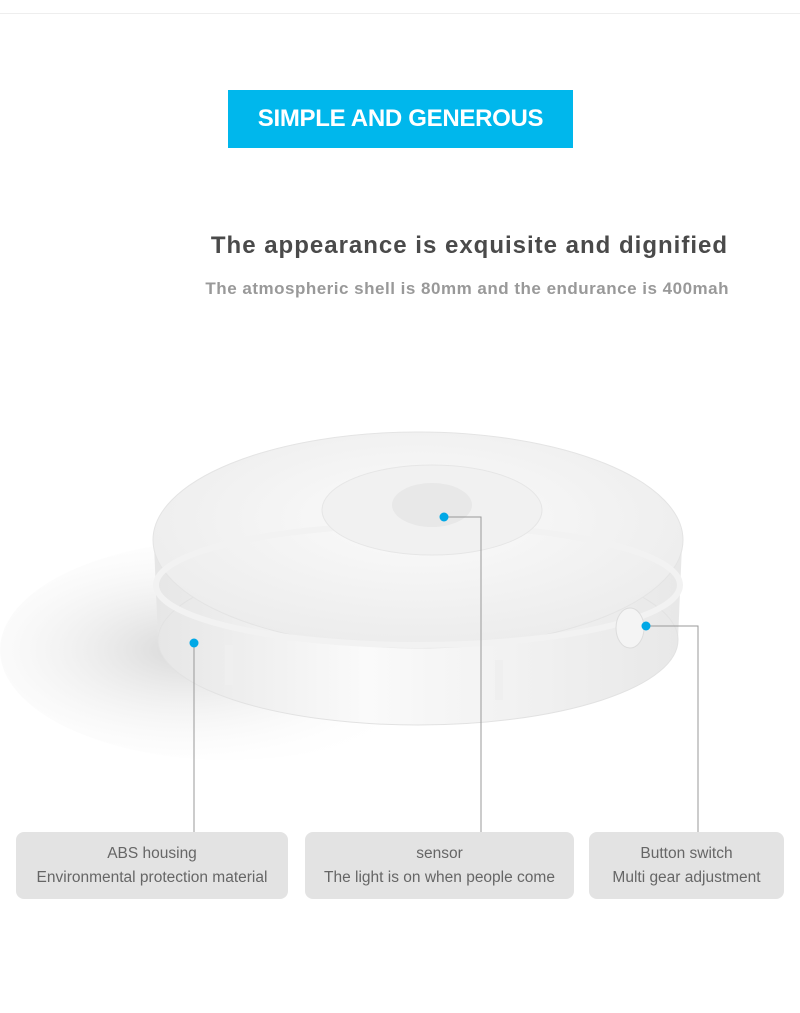  Describe the element at coordinates (194, 643) in the screenshot. I see `housing-dot-icon` at that location.